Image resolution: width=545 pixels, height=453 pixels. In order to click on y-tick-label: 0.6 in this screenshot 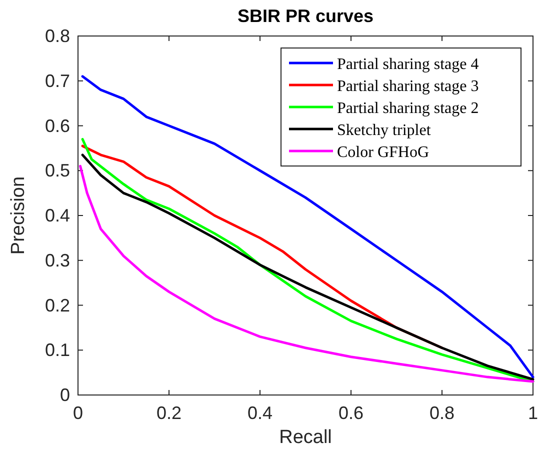, I will do `click(57, 126)`.